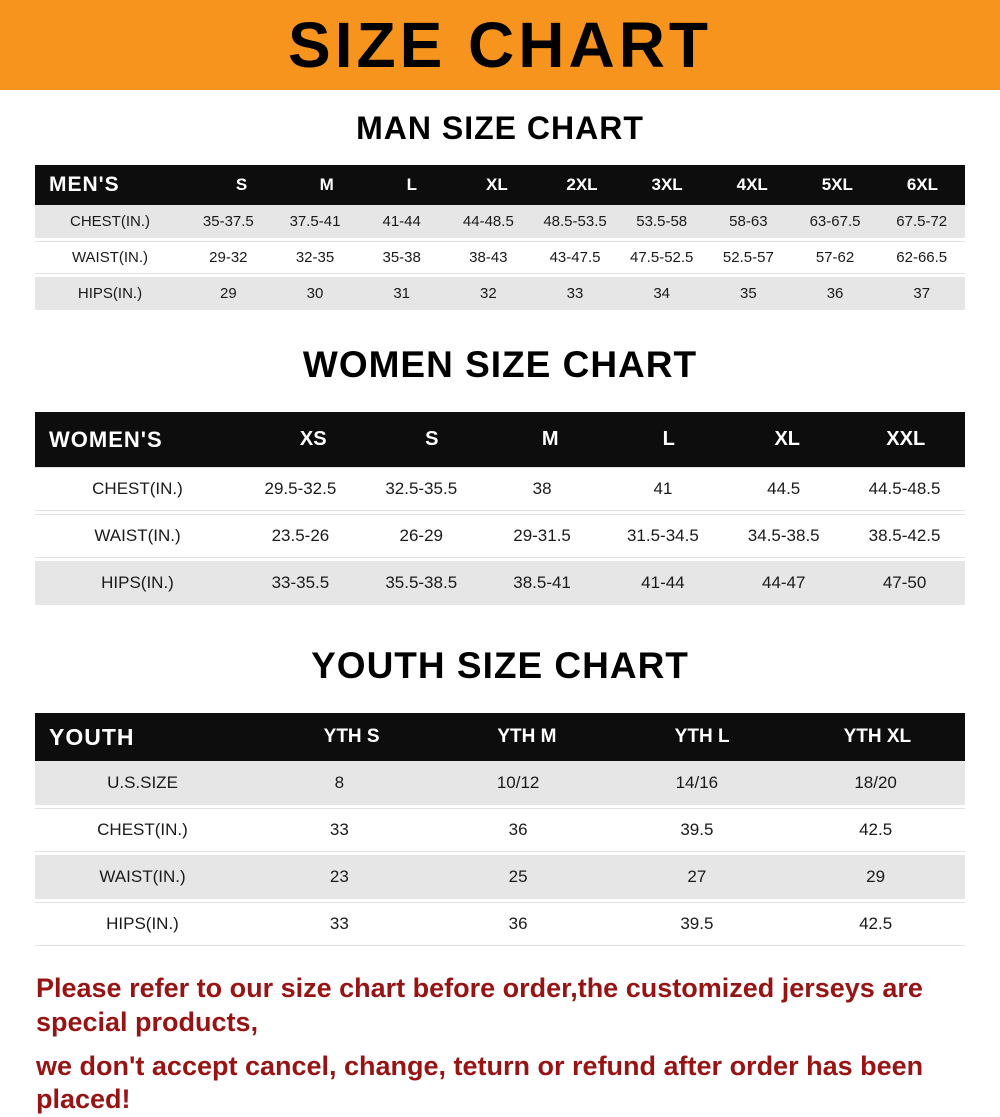 This screenshot has width=1000, height=1117. Describe the element at coordinates (518, 877) in the screenshot. I see `size-value-cell: 25` at that location.